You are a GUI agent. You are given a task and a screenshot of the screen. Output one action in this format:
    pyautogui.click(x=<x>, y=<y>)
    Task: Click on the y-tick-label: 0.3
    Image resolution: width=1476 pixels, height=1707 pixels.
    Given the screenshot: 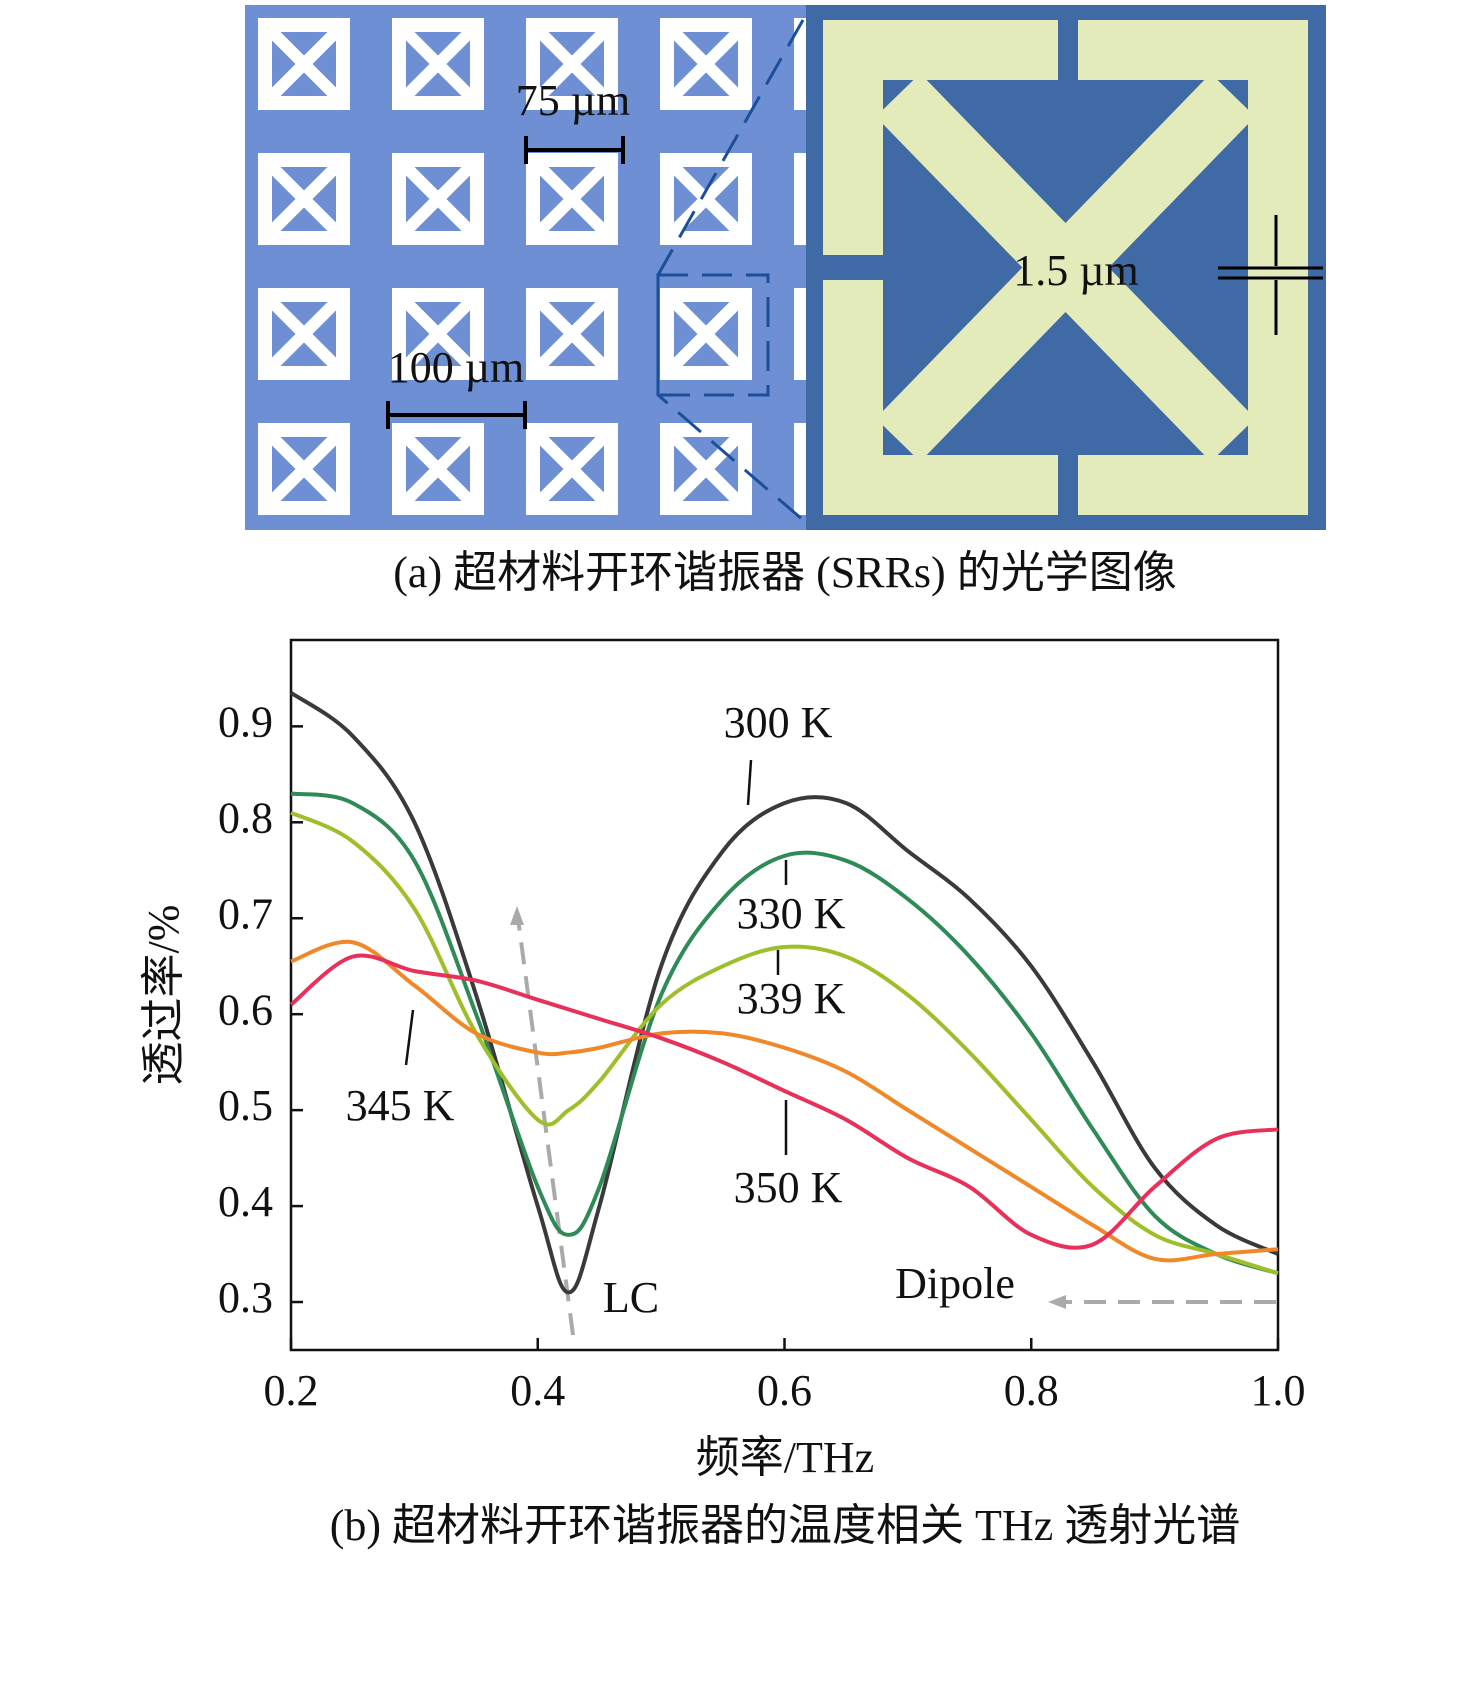 What is the action you would take?
    pyautogui.click(x=245, y=1297)
    